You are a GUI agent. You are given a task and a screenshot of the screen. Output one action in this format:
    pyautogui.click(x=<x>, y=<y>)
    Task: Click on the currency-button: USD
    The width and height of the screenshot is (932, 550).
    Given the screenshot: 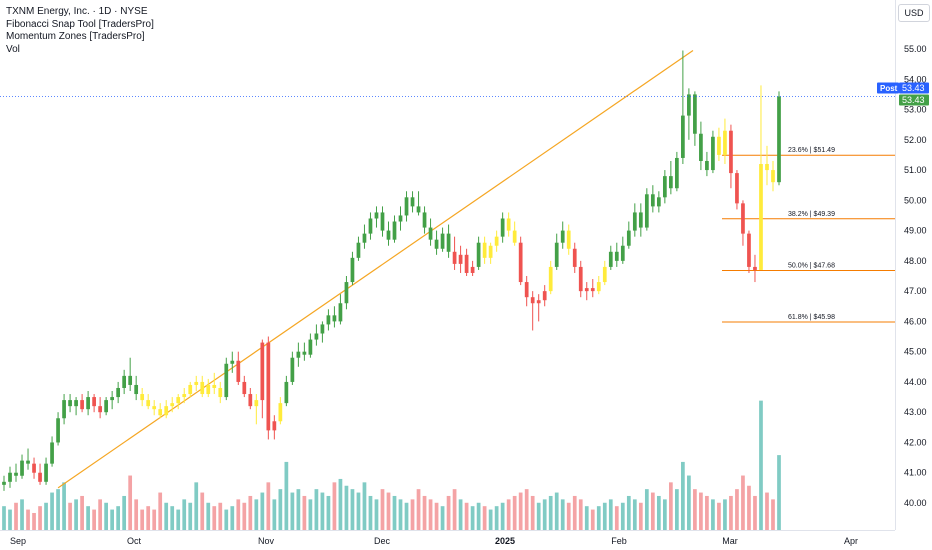 What is the action you would take?
    pyautogui.click(x=914, y=13)
    